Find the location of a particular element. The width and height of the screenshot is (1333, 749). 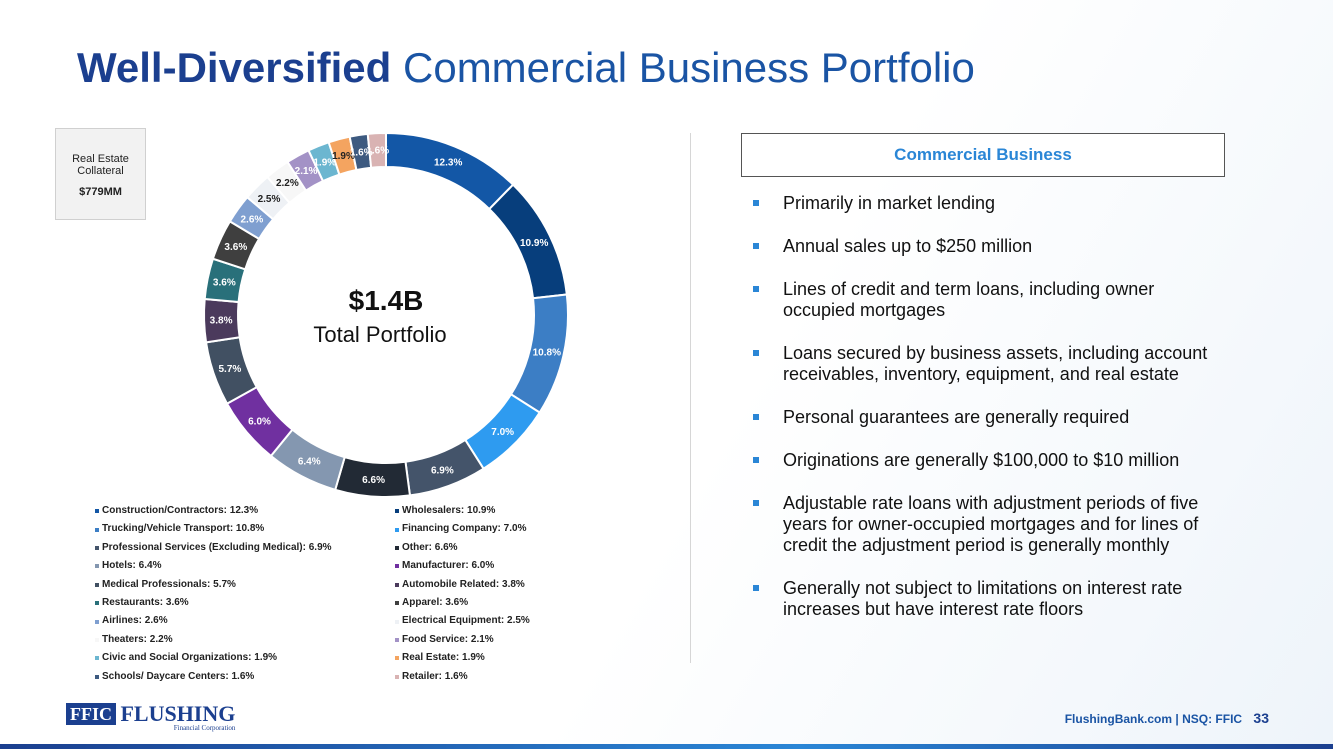

legend-label: Restaurants: 3.6% is located at coordinates (145, 602).